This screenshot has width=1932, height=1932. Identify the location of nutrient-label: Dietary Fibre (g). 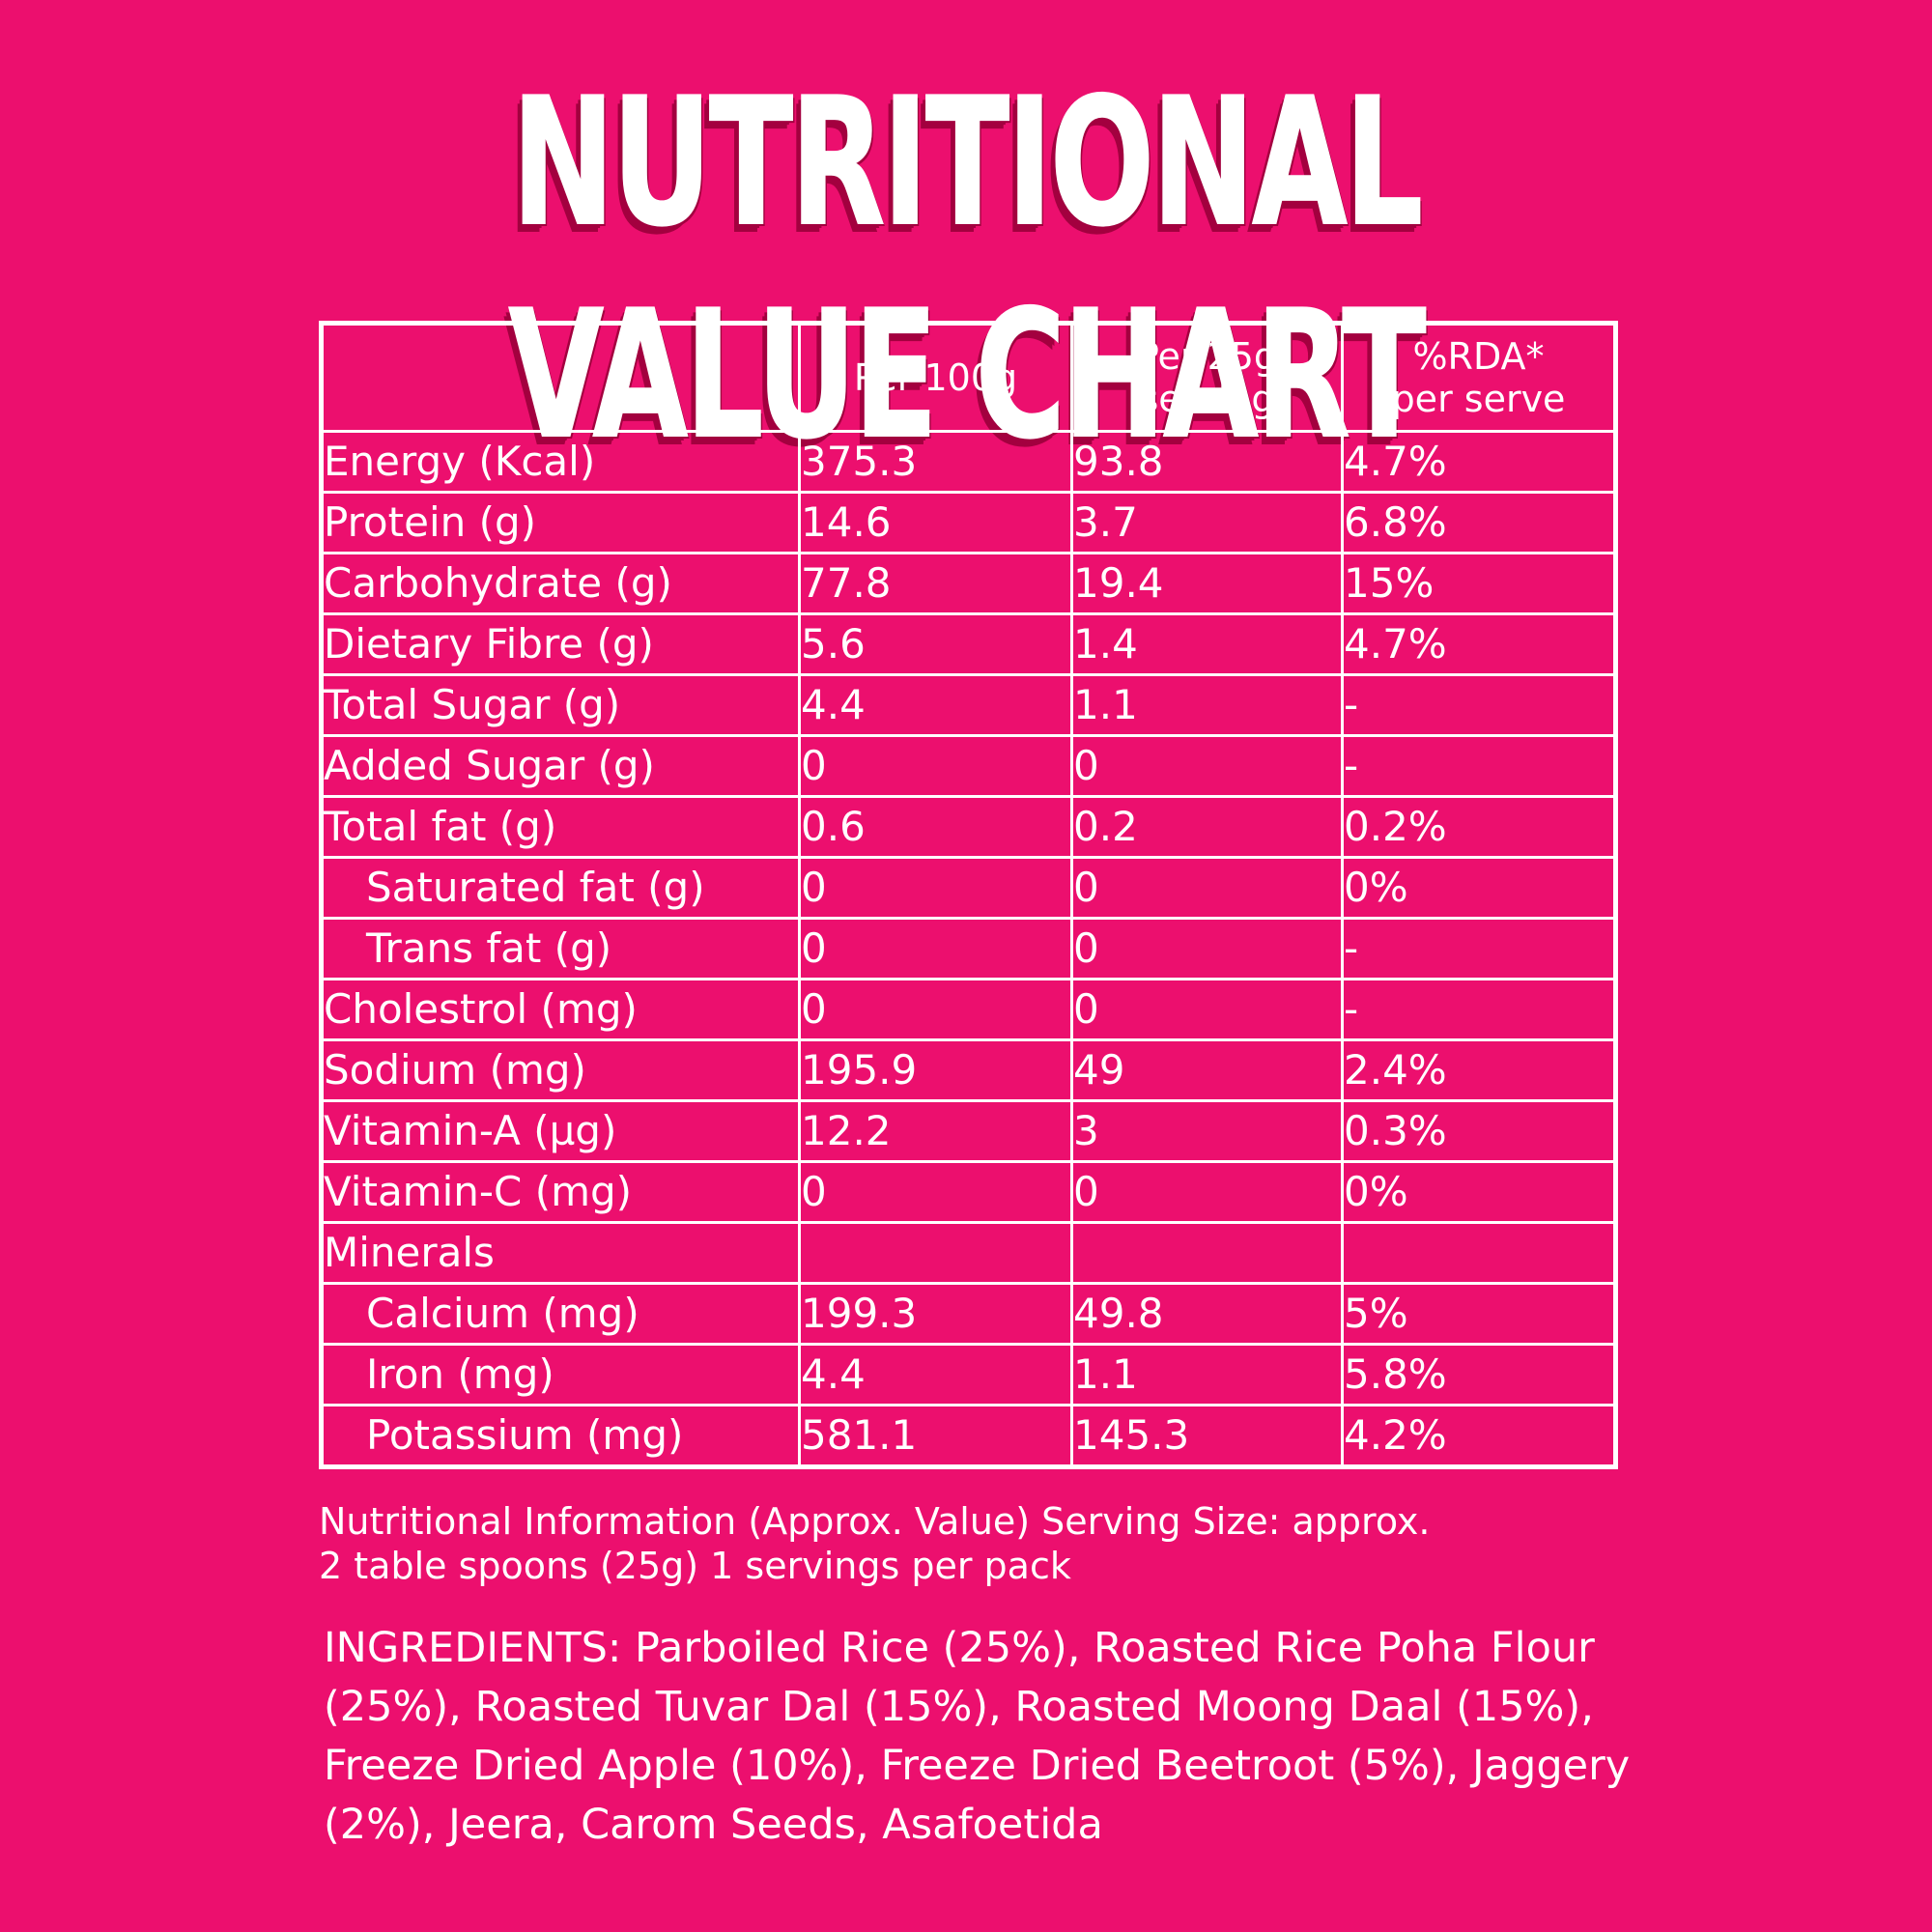
(560, 644).